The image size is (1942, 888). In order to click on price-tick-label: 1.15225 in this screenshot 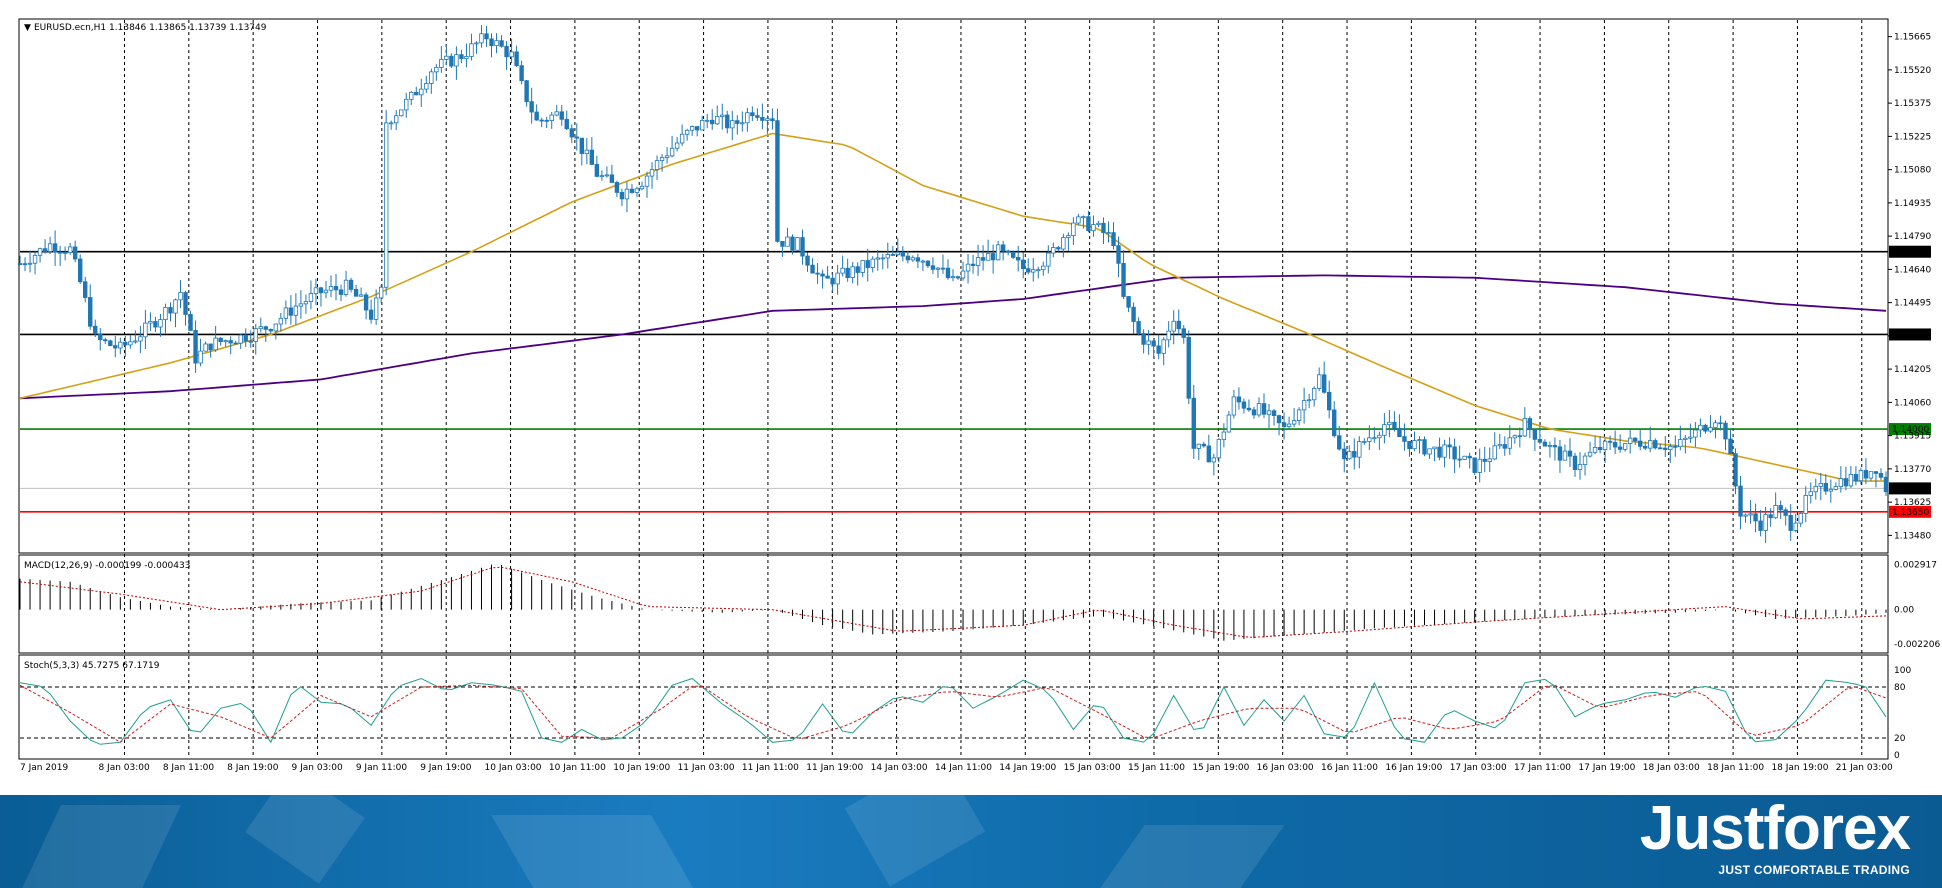, I will do `click(1912, 137)`.